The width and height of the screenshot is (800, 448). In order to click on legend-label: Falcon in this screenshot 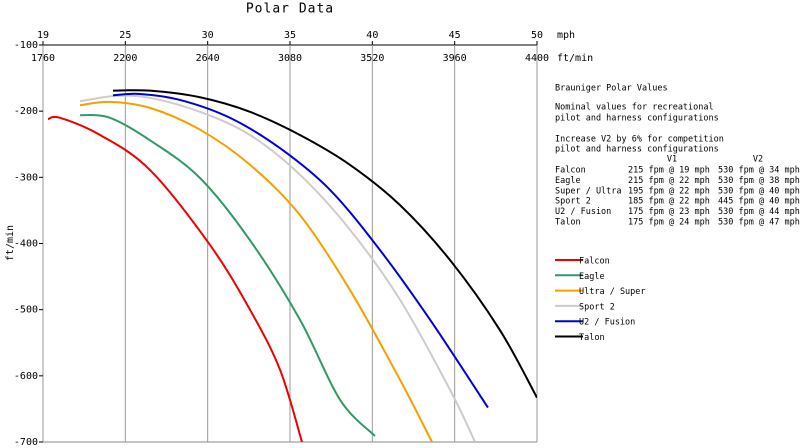, I will do `click(594, 262)`.